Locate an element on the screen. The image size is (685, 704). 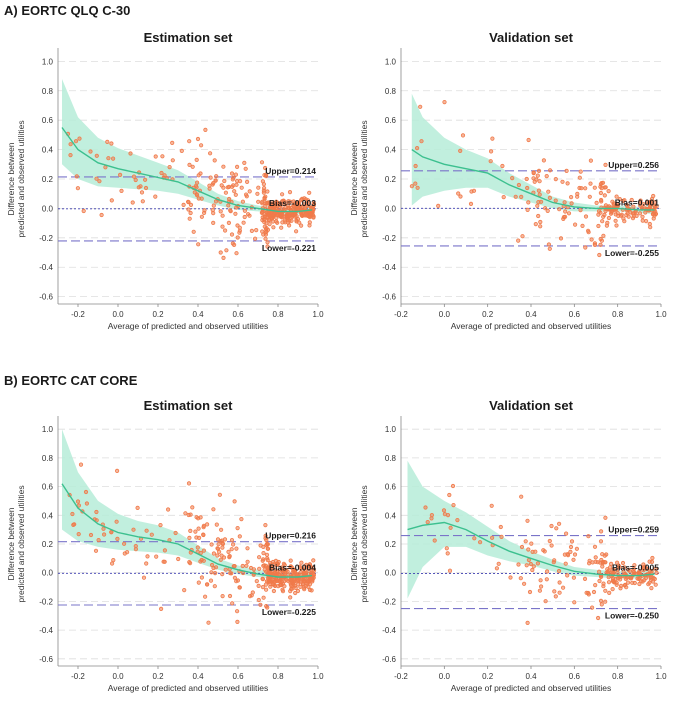
chart0-ytick-label: -0.4 is located at coordinates (46, 267).